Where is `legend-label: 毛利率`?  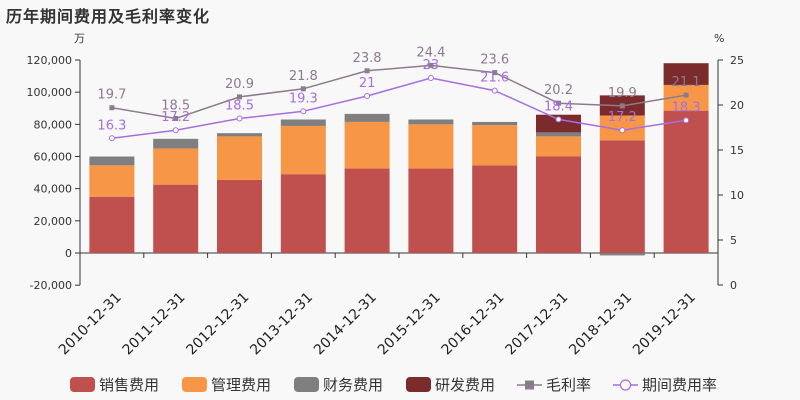
legend-label: 毛利率 is located at coordinates (568, 385).